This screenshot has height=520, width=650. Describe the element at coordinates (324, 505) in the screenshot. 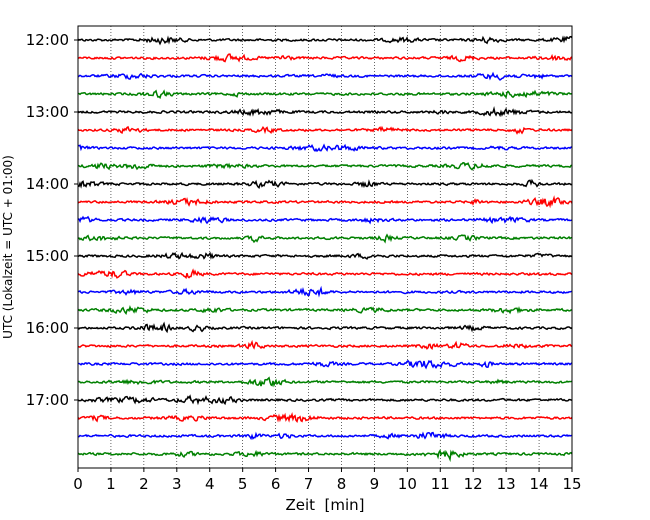

I see `x-axis-label: Zeit [min]` at that location.